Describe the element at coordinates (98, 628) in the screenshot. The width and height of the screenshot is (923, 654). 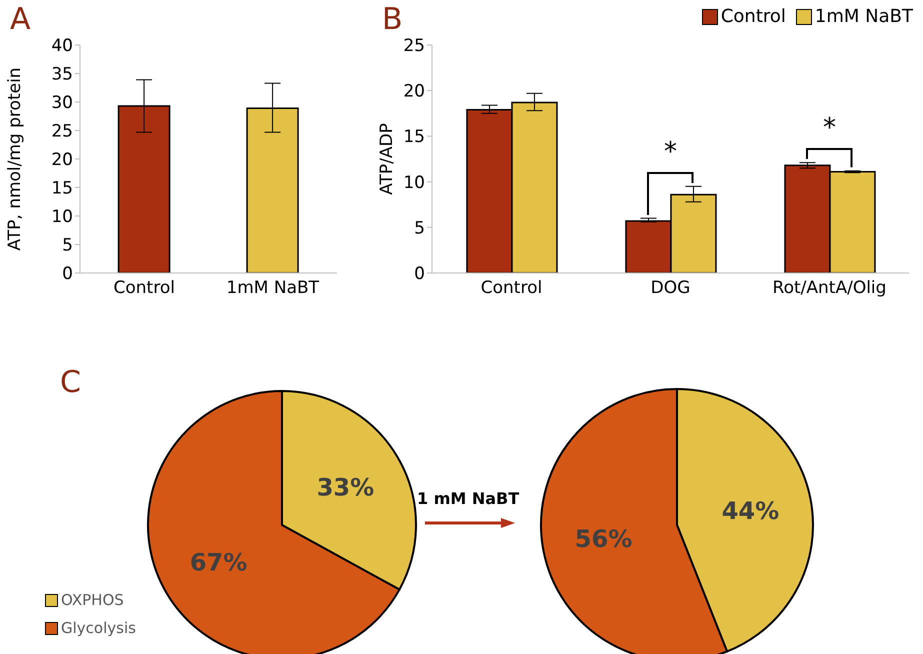
I see `legend-label: Glycolysis` at that location.